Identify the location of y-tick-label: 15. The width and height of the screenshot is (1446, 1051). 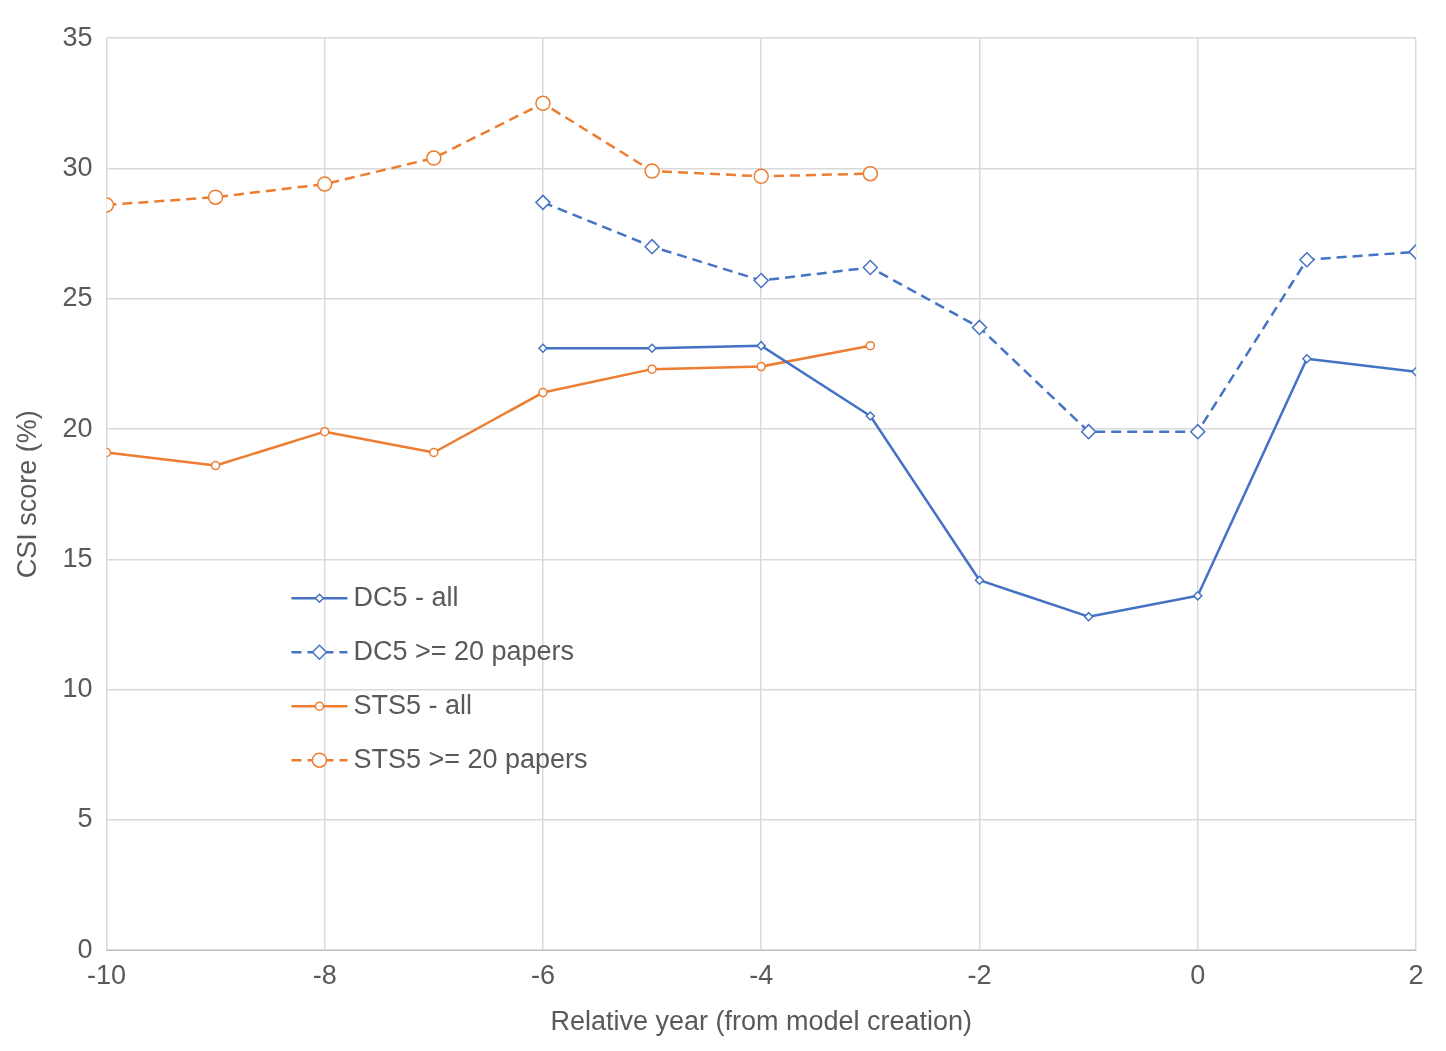
(77, 557).